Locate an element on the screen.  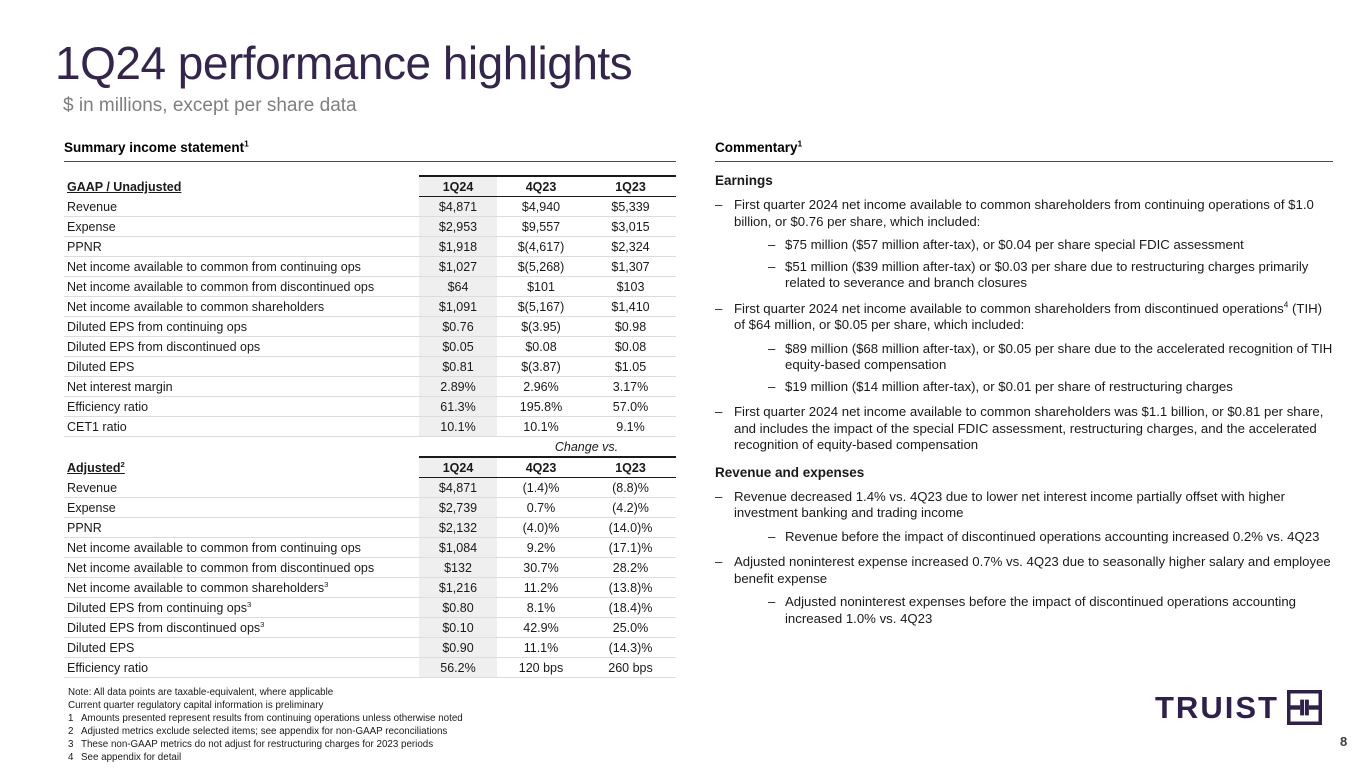
row-value: $(3.95) is located at coordinates (541, 326).